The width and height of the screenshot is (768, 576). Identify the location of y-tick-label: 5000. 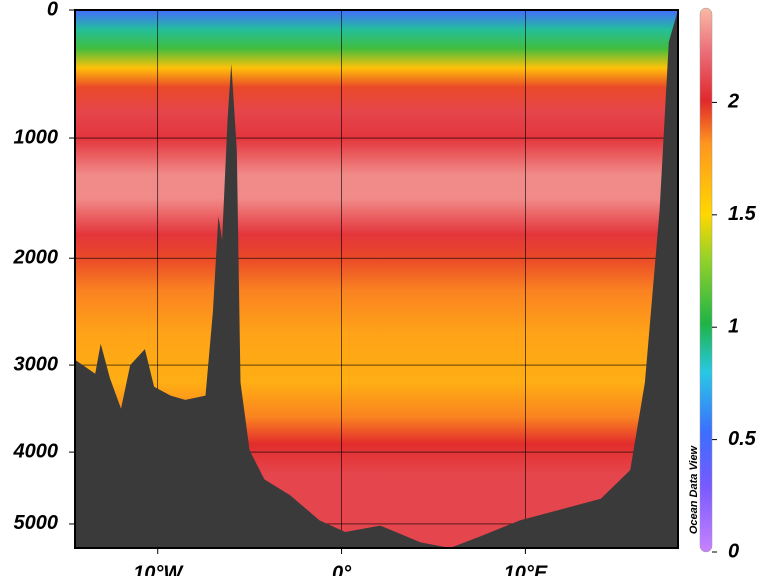
(36, 523).